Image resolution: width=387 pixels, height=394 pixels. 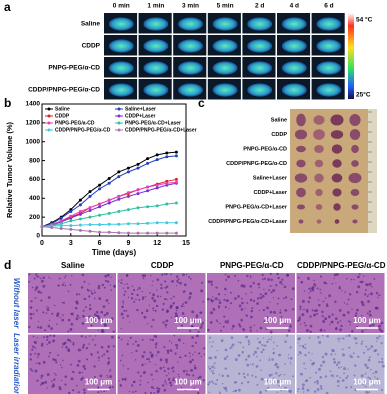 What do you see at coordinates (190, 68) in the screenshot?
I see `mouse` at bounding box center [190, 68].